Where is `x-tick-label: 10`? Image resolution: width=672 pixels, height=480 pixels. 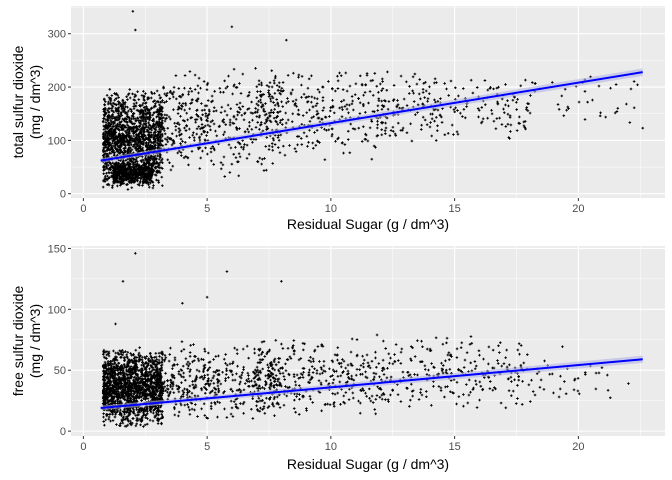 x-tick-label: 10 is located at coordinates (331, 209).